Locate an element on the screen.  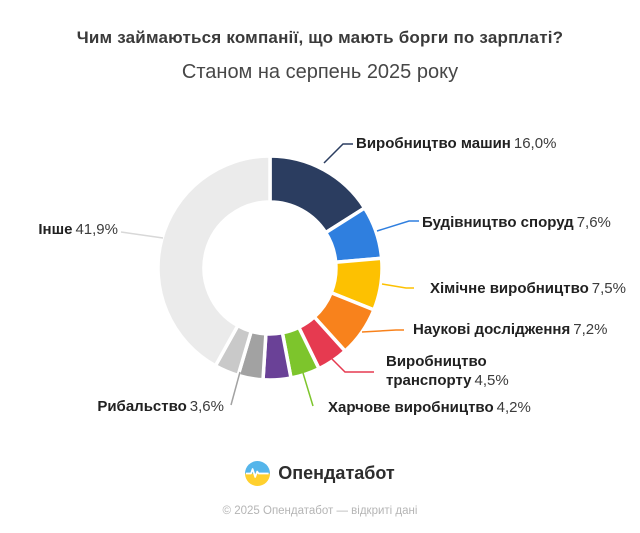
label-khimichne-vyrobnytstvo: Хімічне виробництво 7,5% is located at coordinates (528, 288).